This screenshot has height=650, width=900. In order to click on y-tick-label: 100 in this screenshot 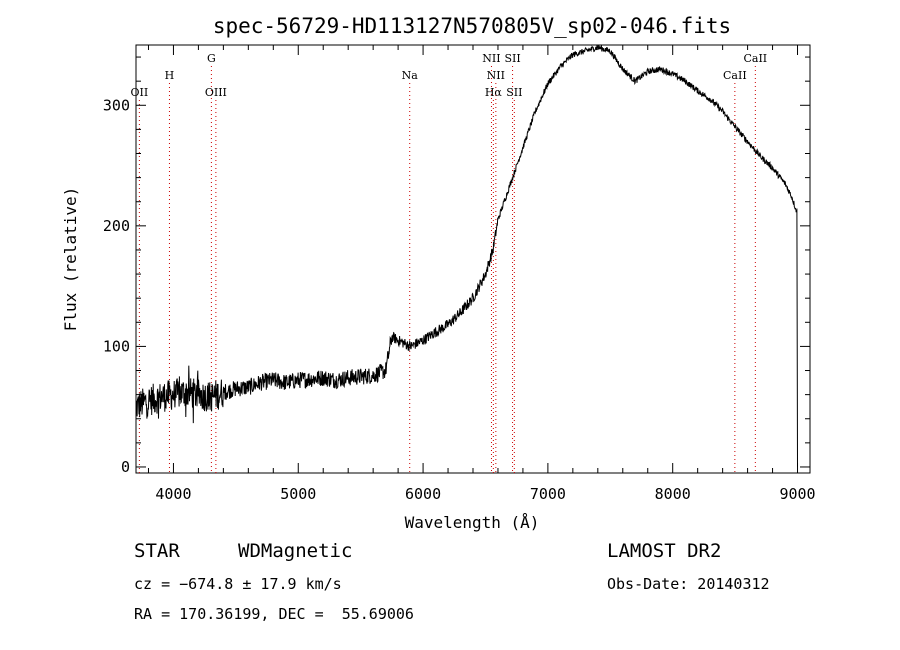, I will do `click(116, 346)`.